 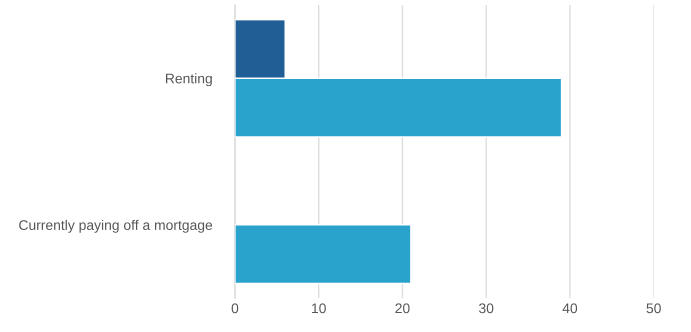 I want to click on x-tick-label: 50, so click(x=653, y=308).